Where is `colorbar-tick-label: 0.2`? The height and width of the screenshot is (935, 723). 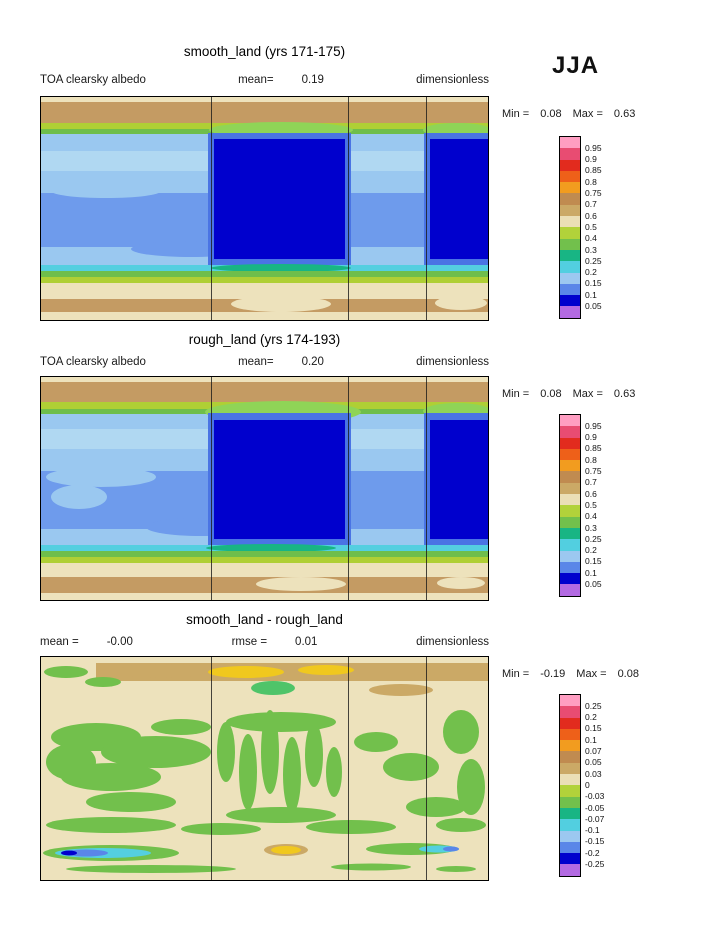
colorbar-tick-label: 0.2 is located at coordinates (591, 272).